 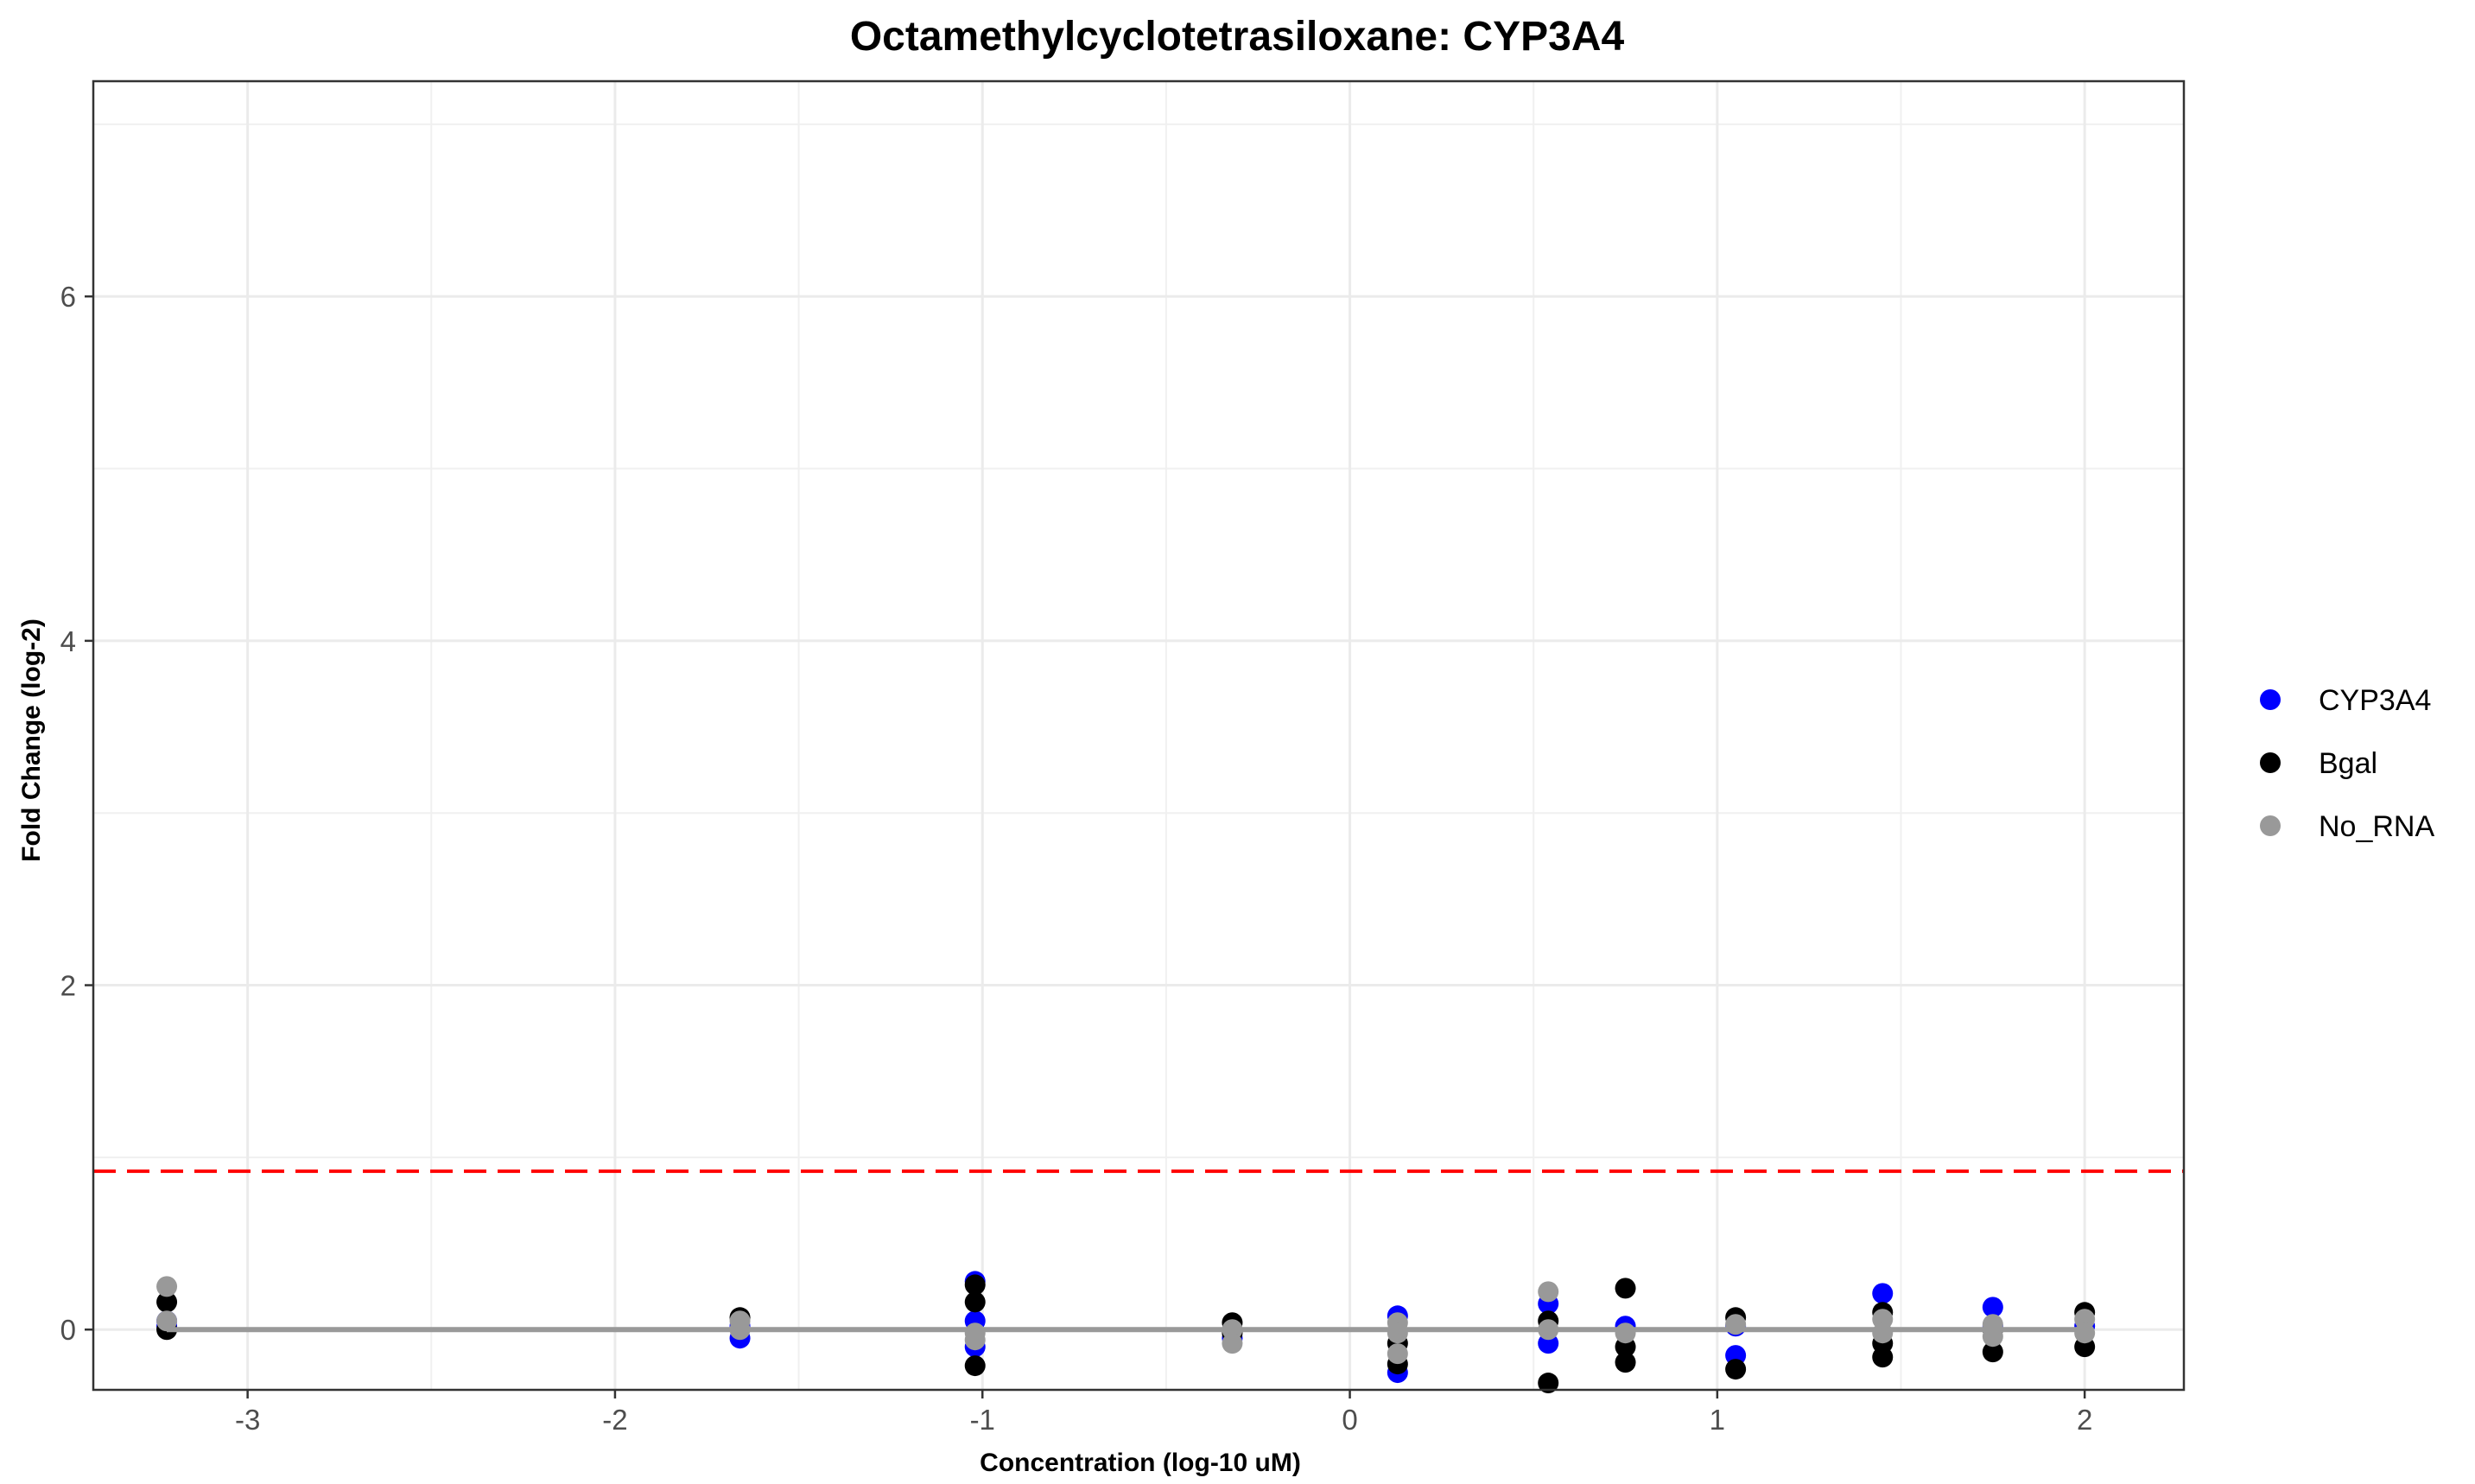 I want to click on x-tick-label: 0, so click(x=1349, y=1420).